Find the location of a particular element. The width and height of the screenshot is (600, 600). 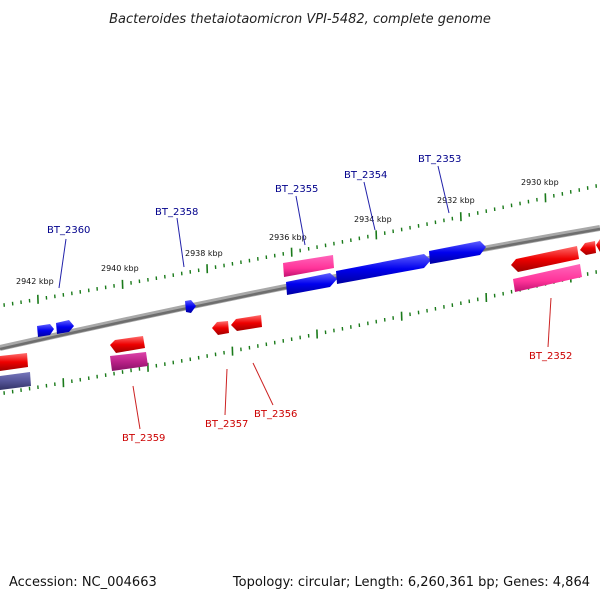

accession-text: Accession: NC_004663 is located at coordinates (83, 582).